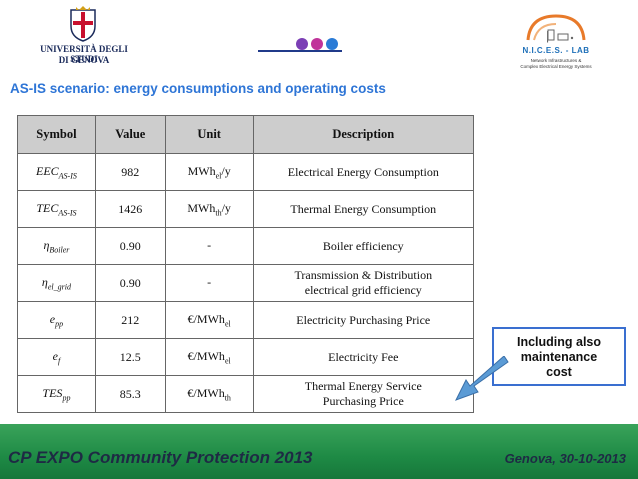 This screenshot has width=638, height=479. I want to click on cell-unit: MWhth/y, so click(209, 209).